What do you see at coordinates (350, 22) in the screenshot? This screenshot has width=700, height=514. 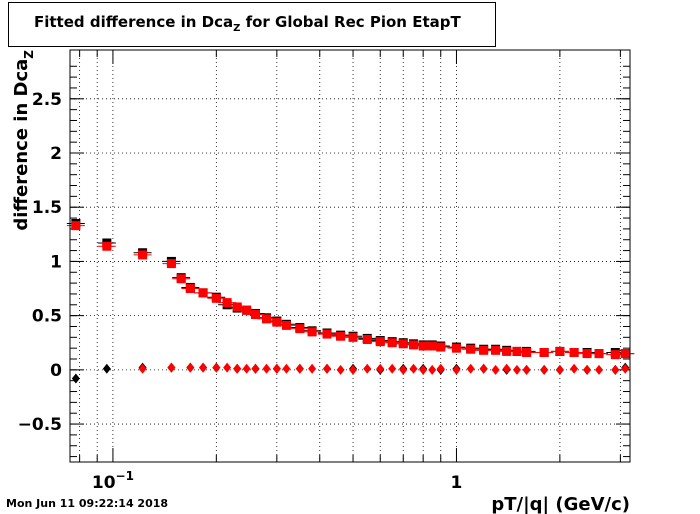 I see `chart-title-suffix: for Global Rec Pion EtapT` at bounding box center [350, 22].